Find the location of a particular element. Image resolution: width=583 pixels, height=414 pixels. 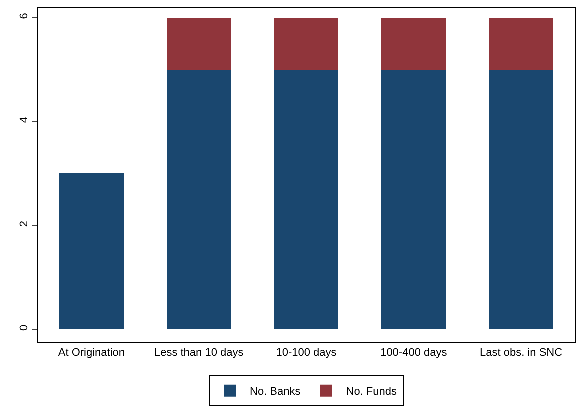

x-tick-label: At Origination is located at coordinates (92, 353).